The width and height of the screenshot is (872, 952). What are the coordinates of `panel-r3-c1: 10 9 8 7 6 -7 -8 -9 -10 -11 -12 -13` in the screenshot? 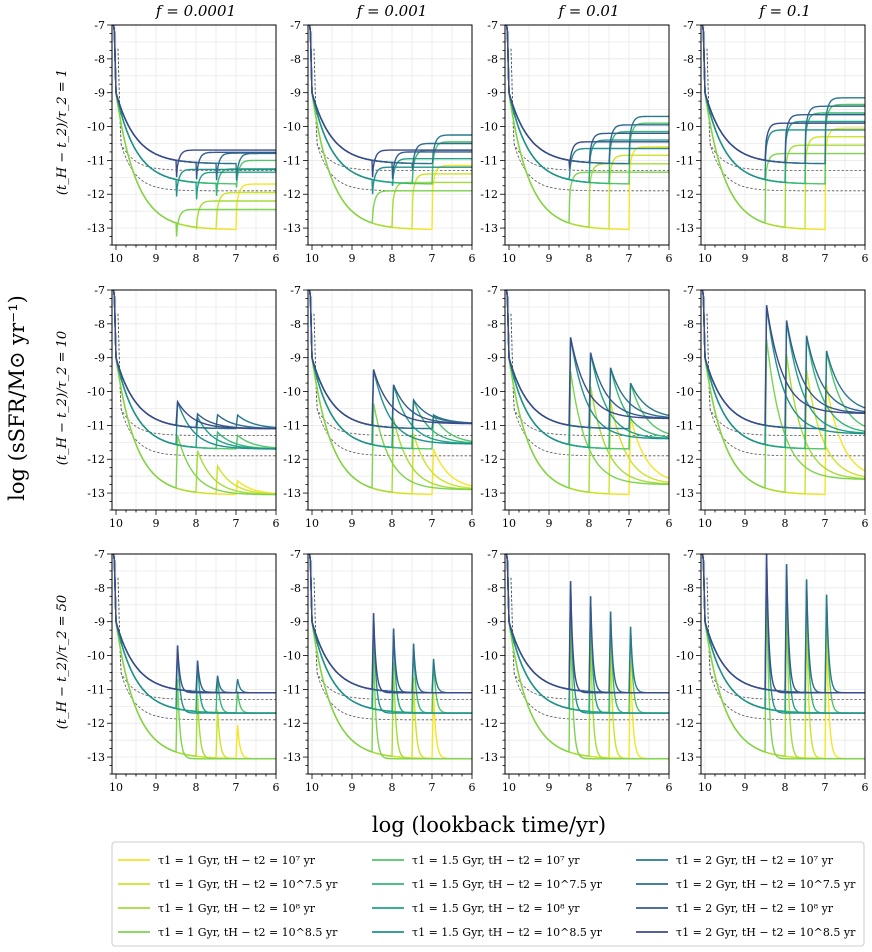 It's located at (183, 671).